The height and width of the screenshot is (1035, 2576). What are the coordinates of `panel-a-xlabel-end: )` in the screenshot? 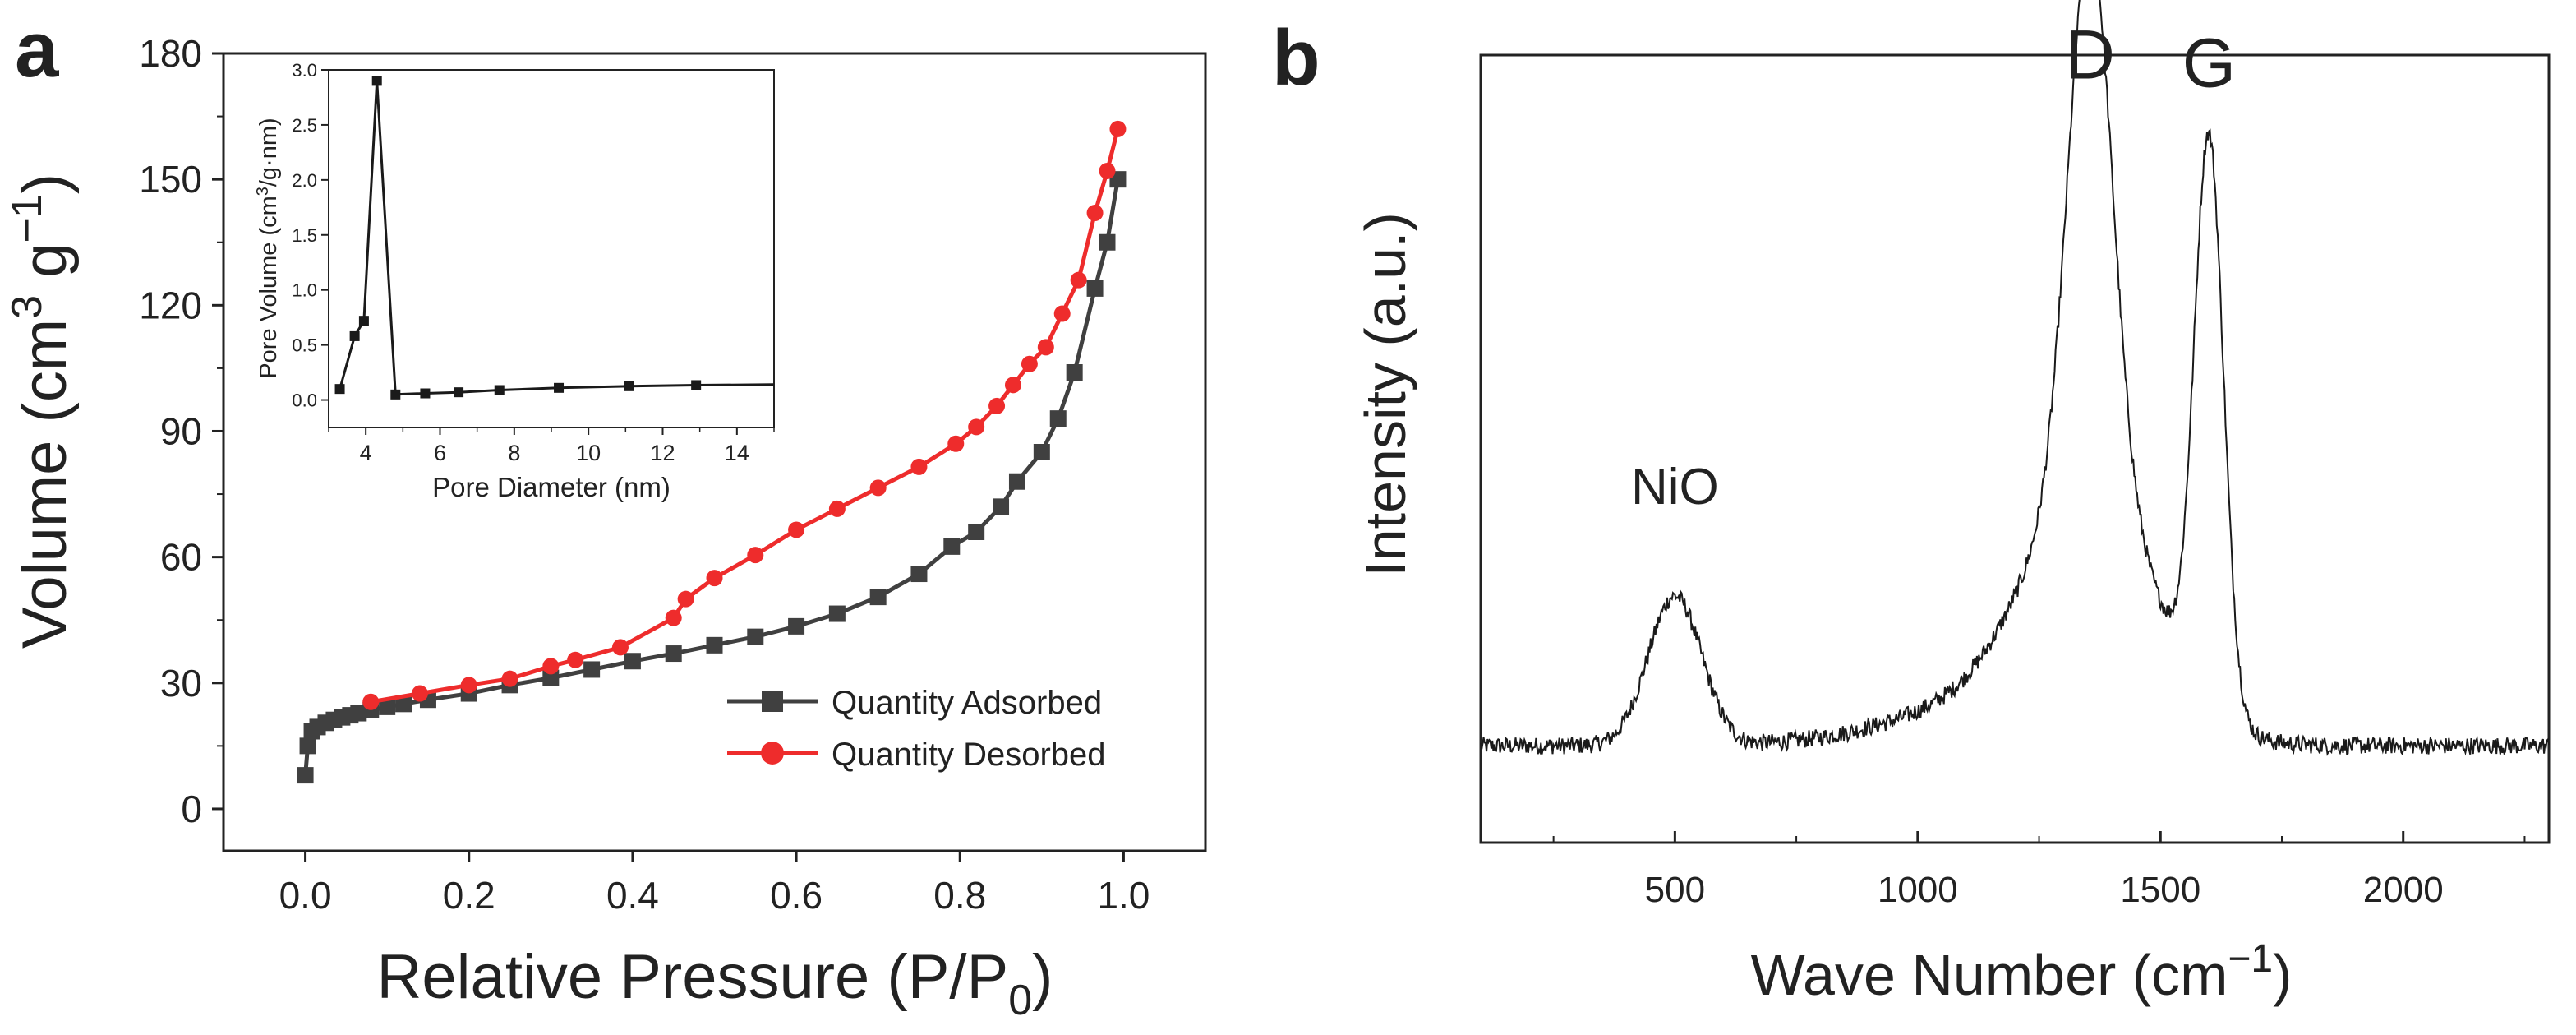 It's located at (1042, 977).